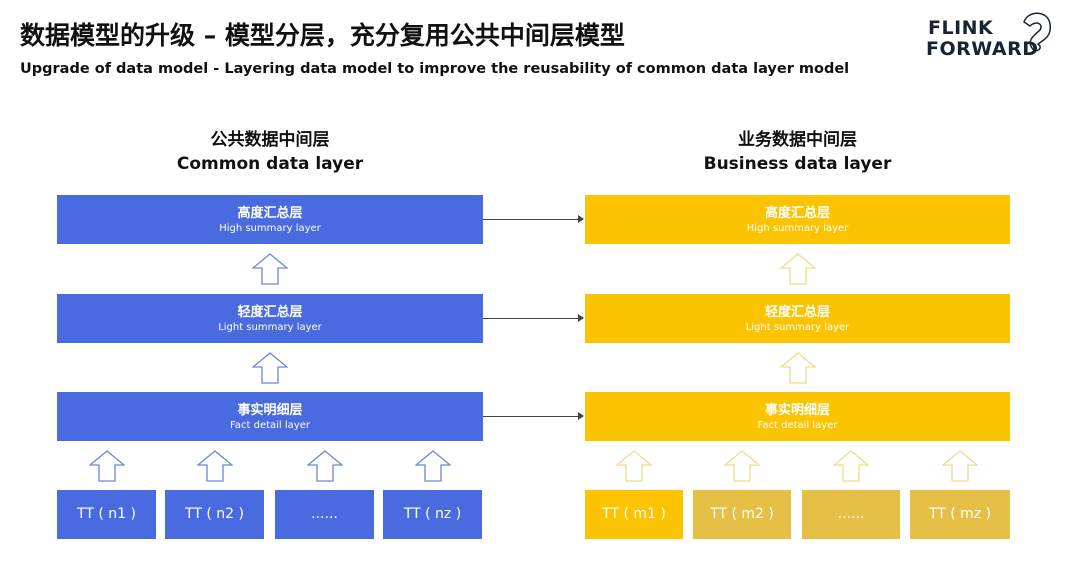 The image size is (1080, 561). I want to click on logo-line-1: FLINK, so click(961, 28).